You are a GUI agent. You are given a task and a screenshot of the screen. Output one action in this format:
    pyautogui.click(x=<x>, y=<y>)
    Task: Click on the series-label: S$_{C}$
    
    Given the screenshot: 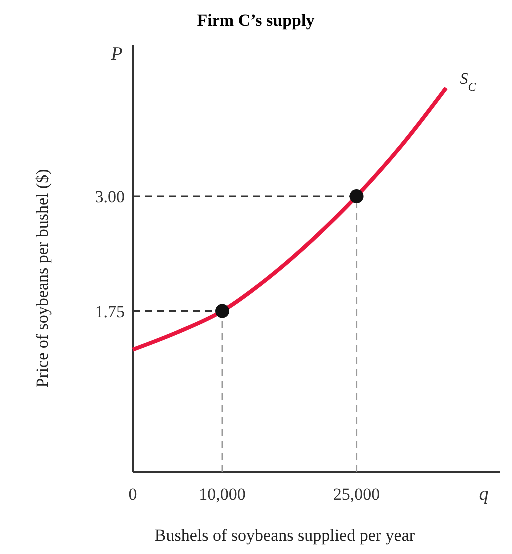 What is the action you would take?
    pyautogui.click(x=469, y=82)
    